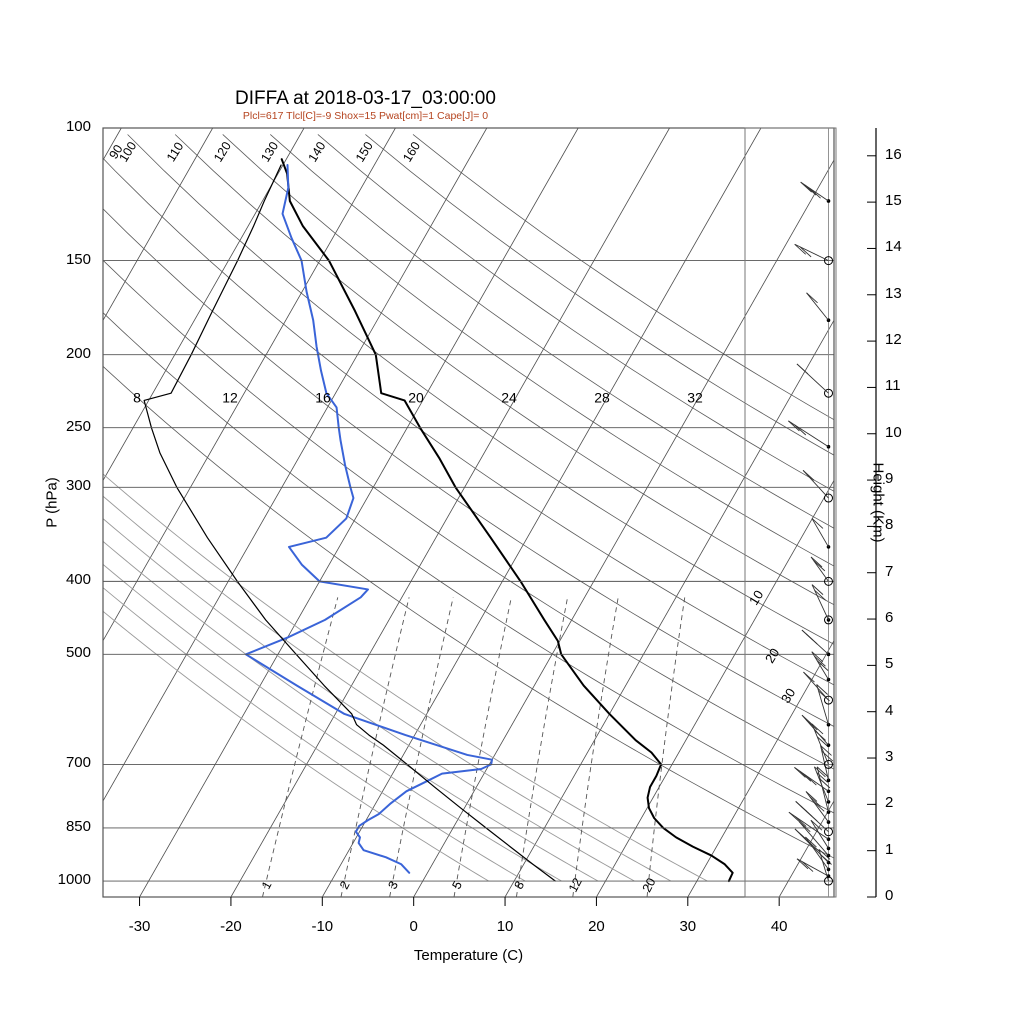 The image size is (1024, 1024). Describe the element at coordinates (602, 397) in the screenshot. I see `moist-adiabat-label: 28` at that location.